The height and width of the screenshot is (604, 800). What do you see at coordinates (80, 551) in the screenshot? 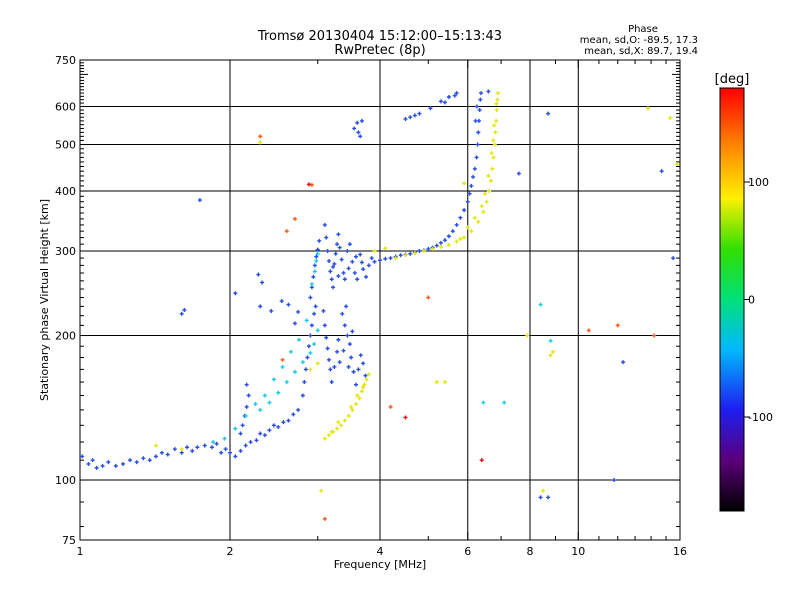
I see `x-tick-label: 1` at bounding box center [80, 551].